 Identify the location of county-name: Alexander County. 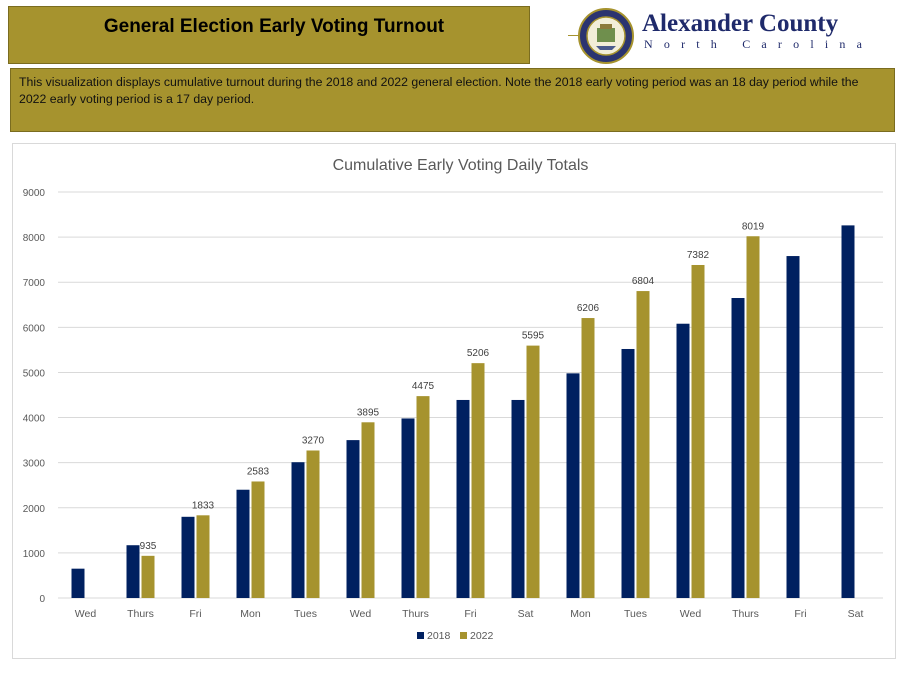
(740, 23).